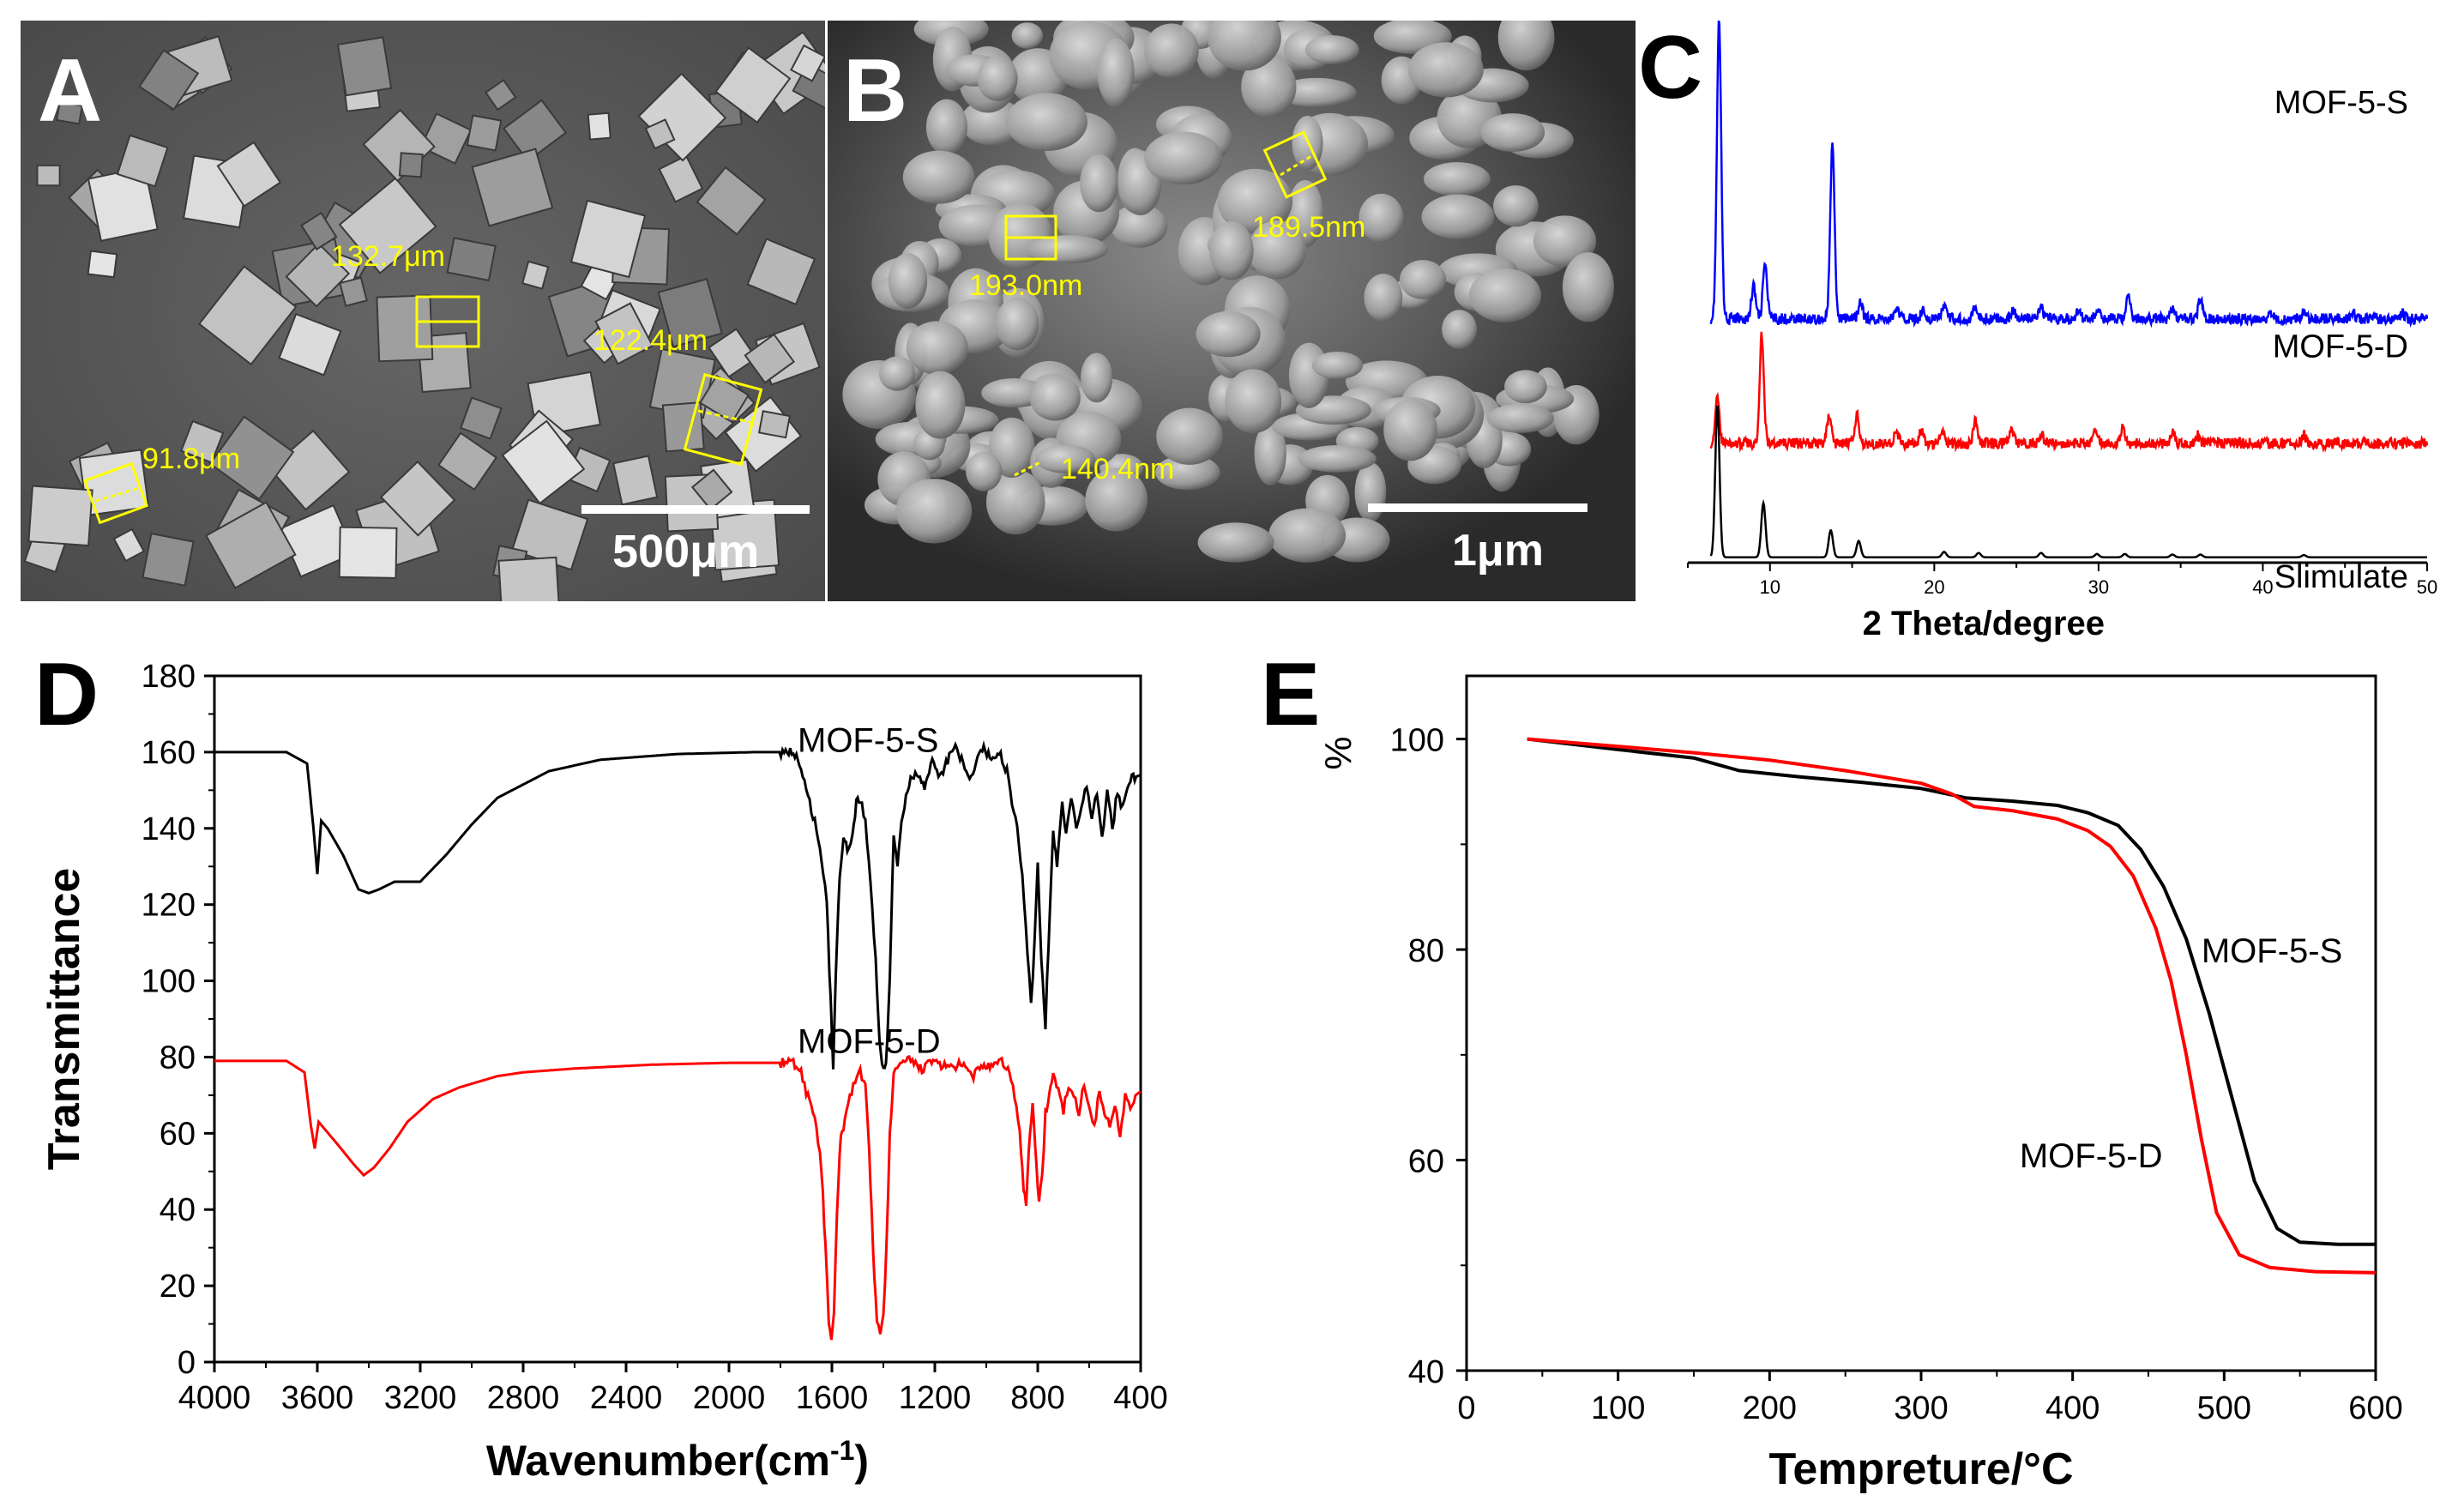 The image size is (2464, 1507). Describe the element at coordinates (2224, 1408) in the screenshot. I see `x-tick-label: 500` at that location.